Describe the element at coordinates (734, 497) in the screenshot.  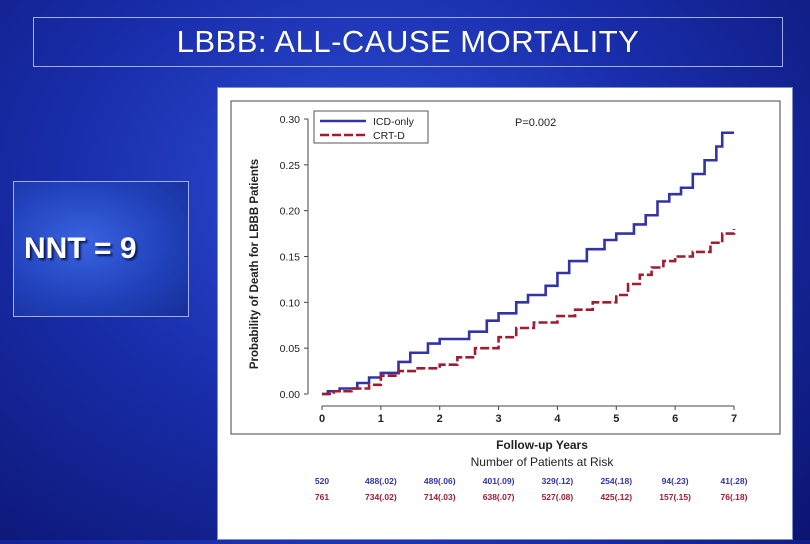
I see `risk-table-cell: 76(.18)` at that location.